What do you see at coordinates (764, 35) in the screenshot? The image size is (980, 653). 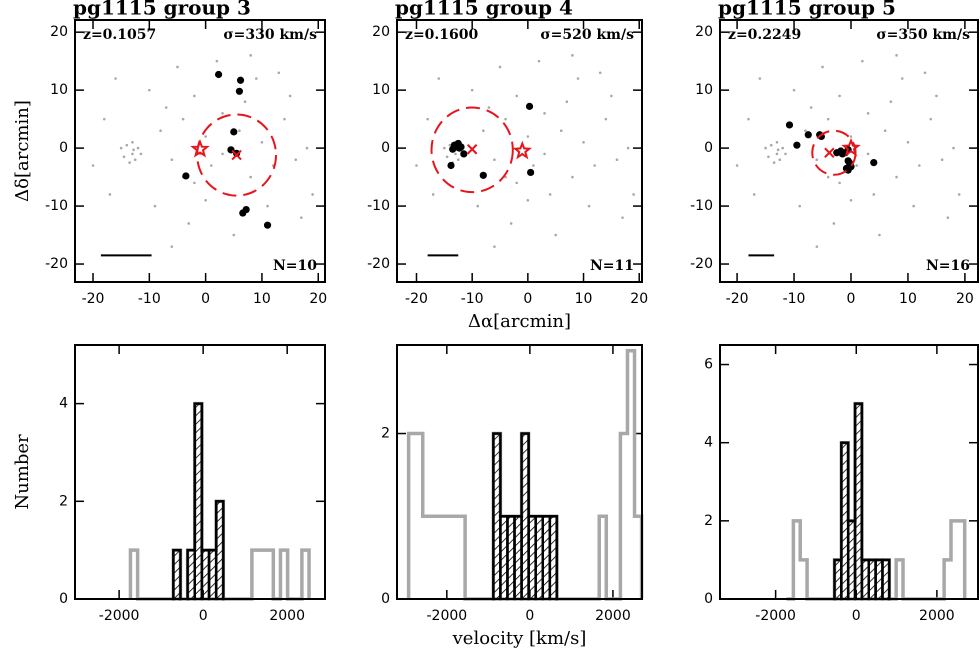 I see `annotation: z=0.2249` at bounding box center [764, 35].